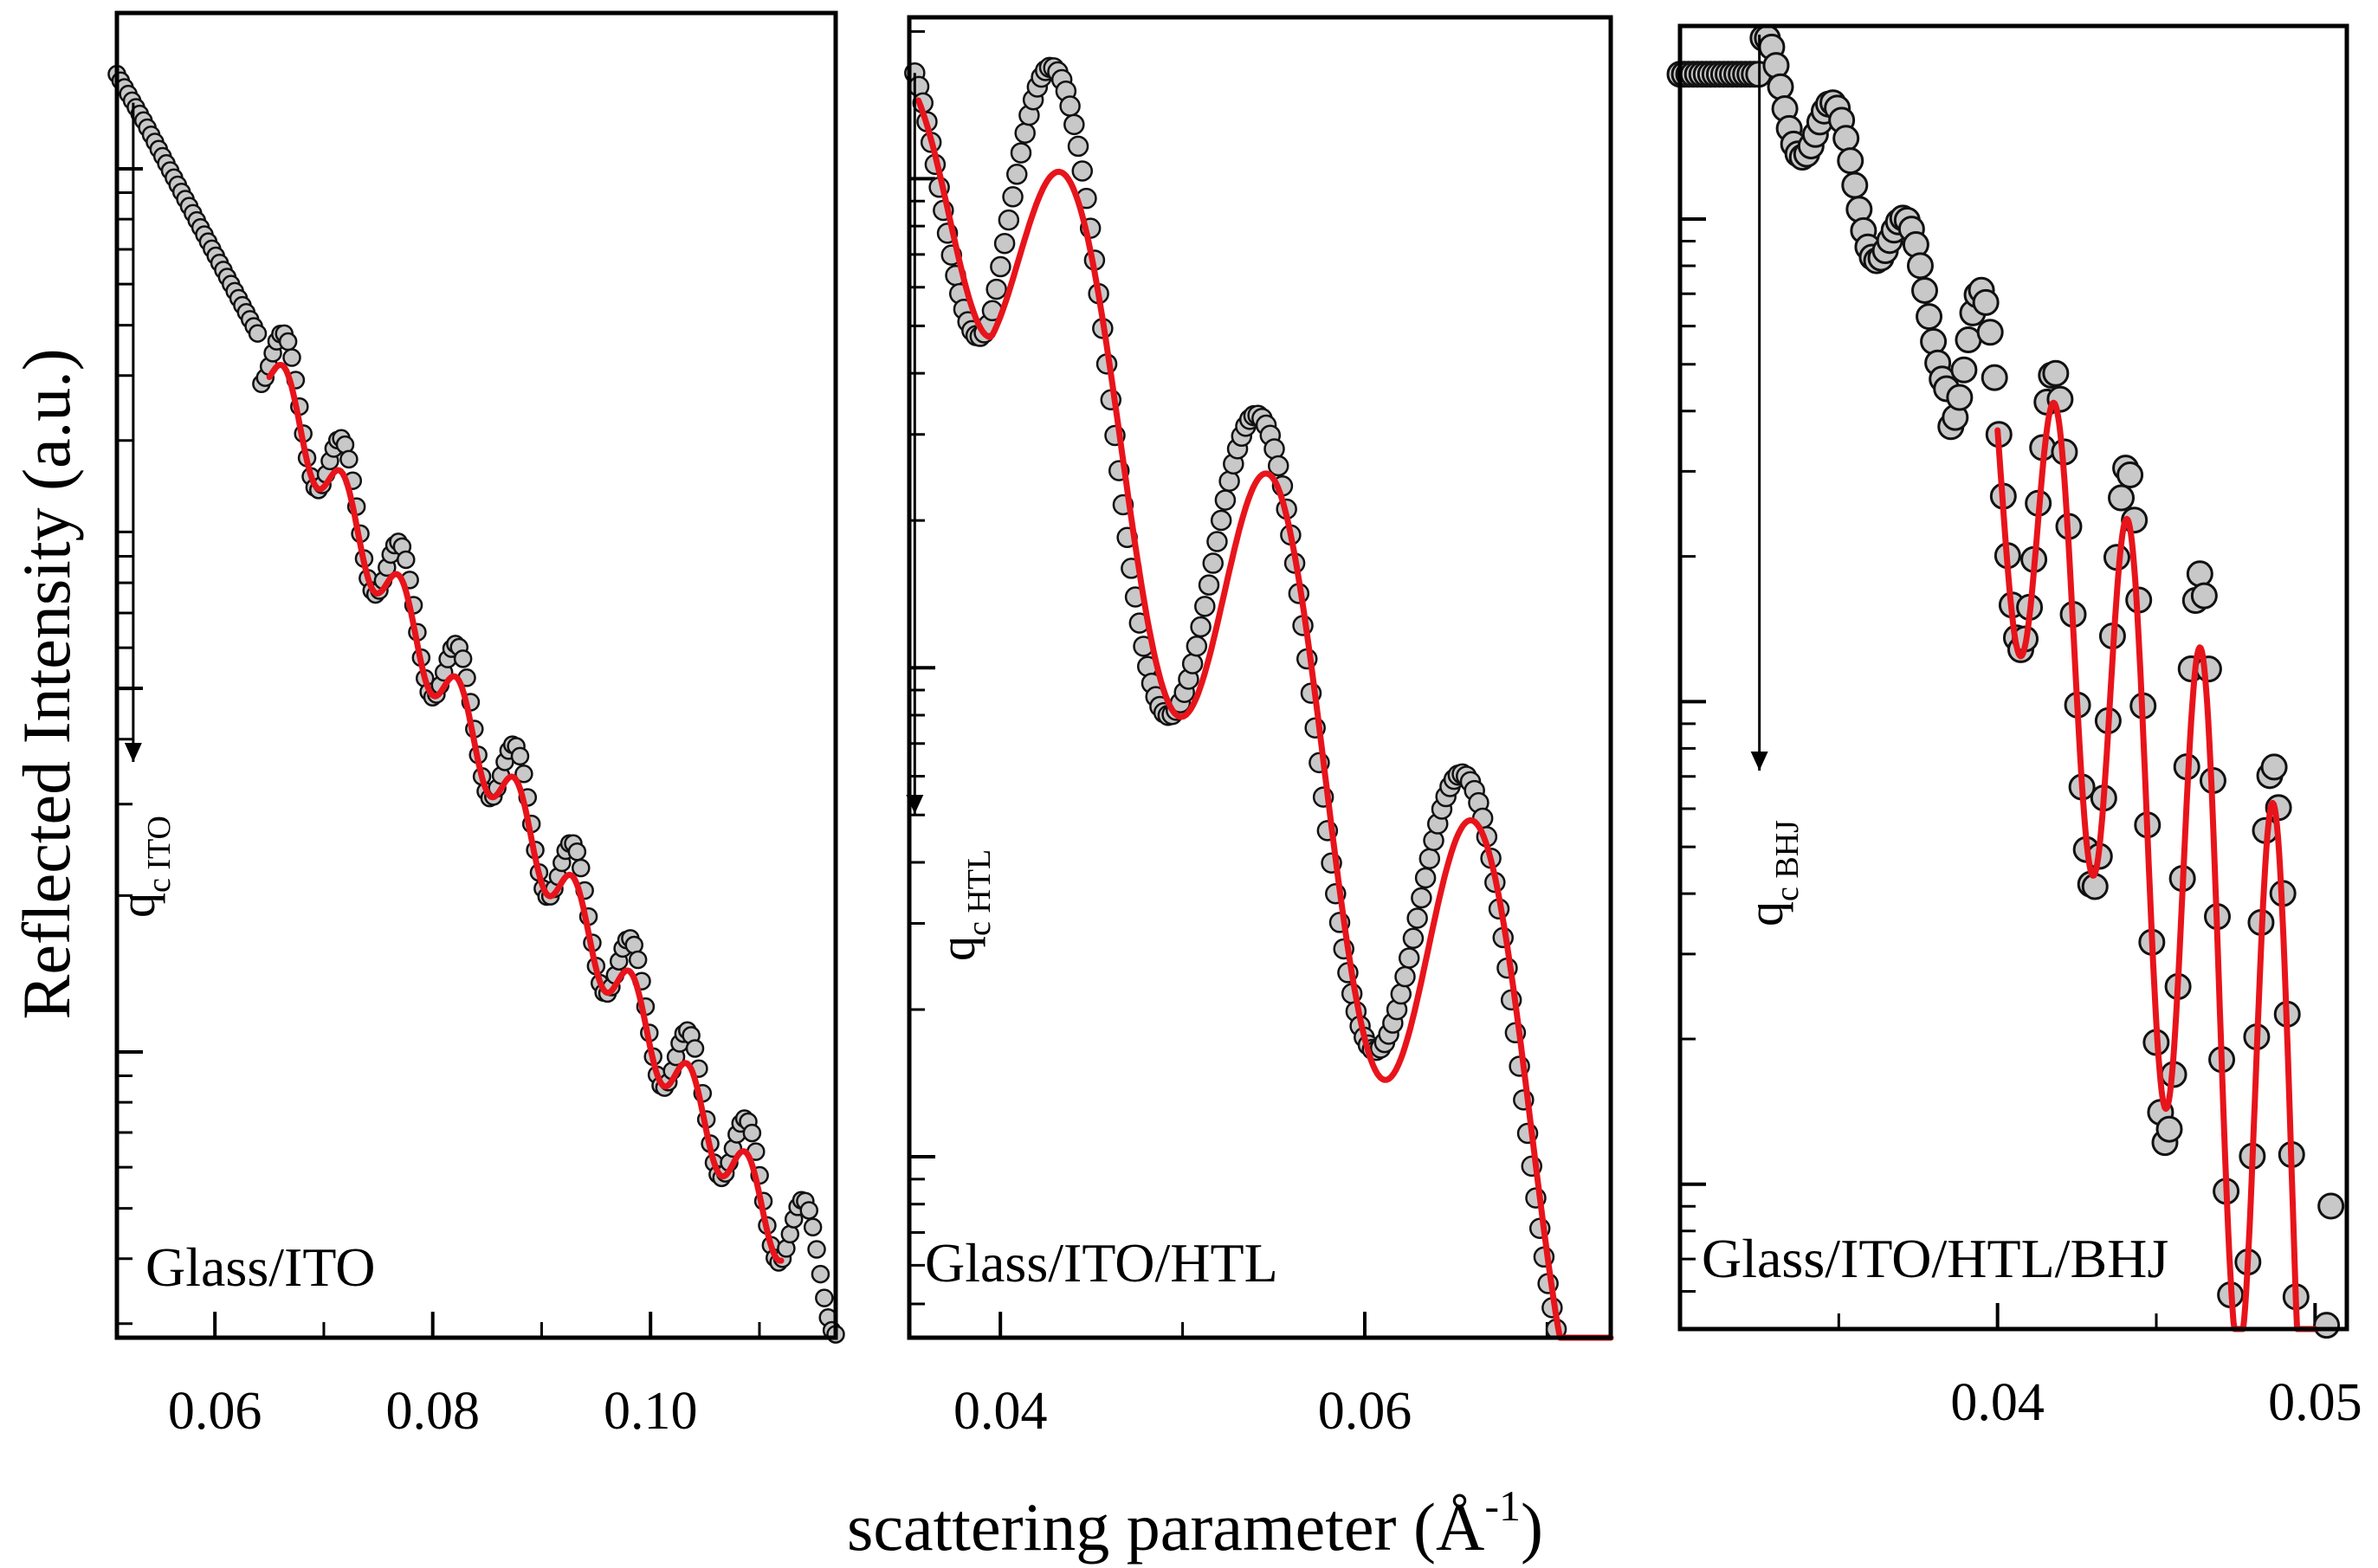 This screenshot has height=1568, width=2378. I want to click on x-tick-label: 0.05, so click(2315, 1402).